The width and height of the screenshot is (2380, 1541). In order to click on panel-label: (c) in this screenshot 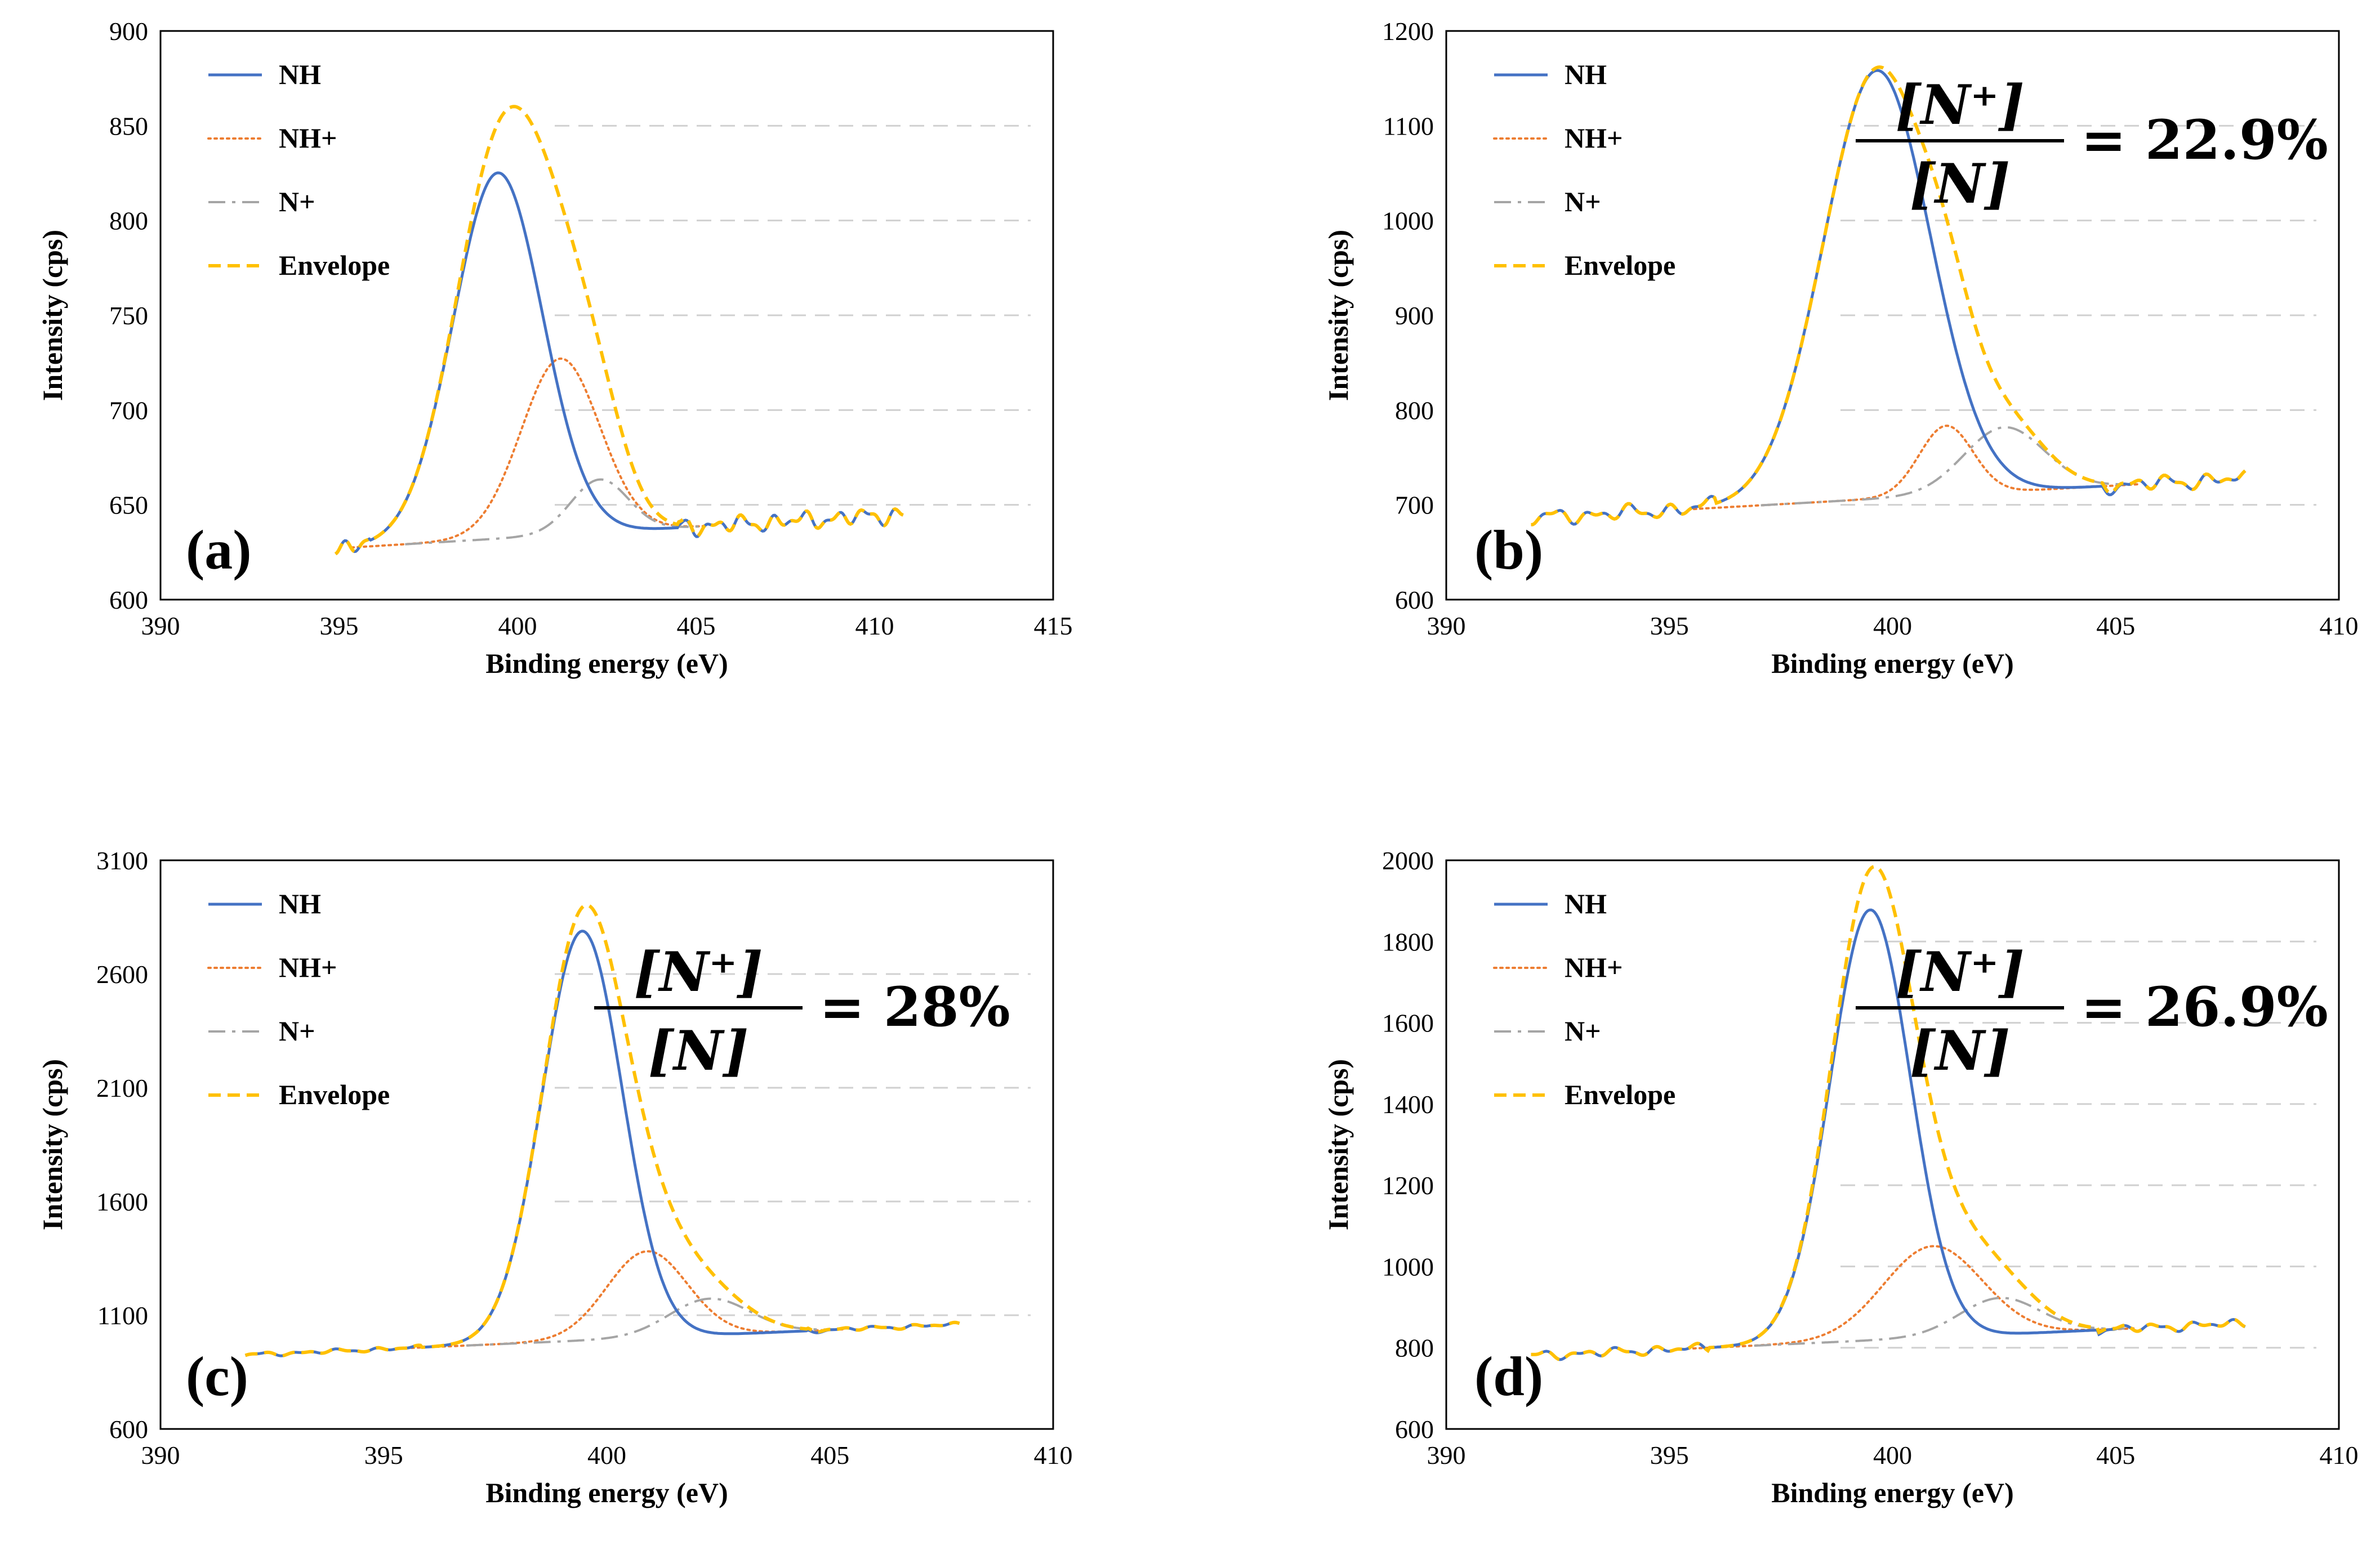, I will do `click(217, 1376)`.